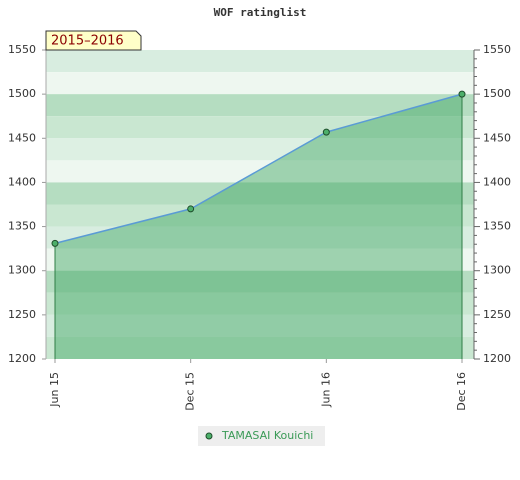 This screenshot has width=520, height=480. What do you see at coordinates (497, 93) in the screenshot?
I see `y2-tick-label: 1500` at bounding box center [497, 93].